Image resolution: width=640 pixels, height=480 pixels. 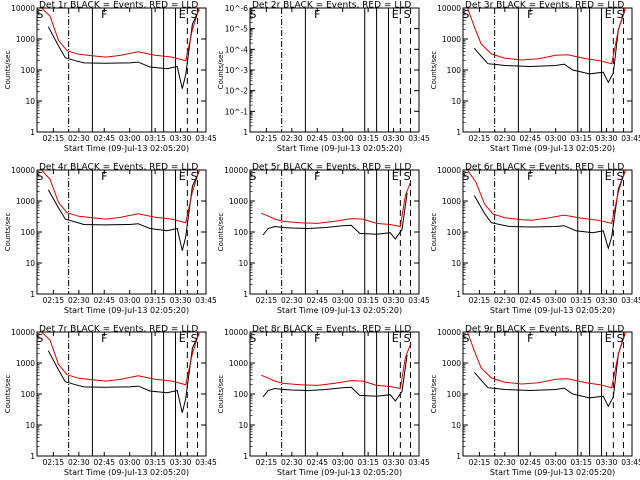 I want to click on panel-title: Det 9r BLACK = Events, RED = LLD, so click(x=544, y=330).